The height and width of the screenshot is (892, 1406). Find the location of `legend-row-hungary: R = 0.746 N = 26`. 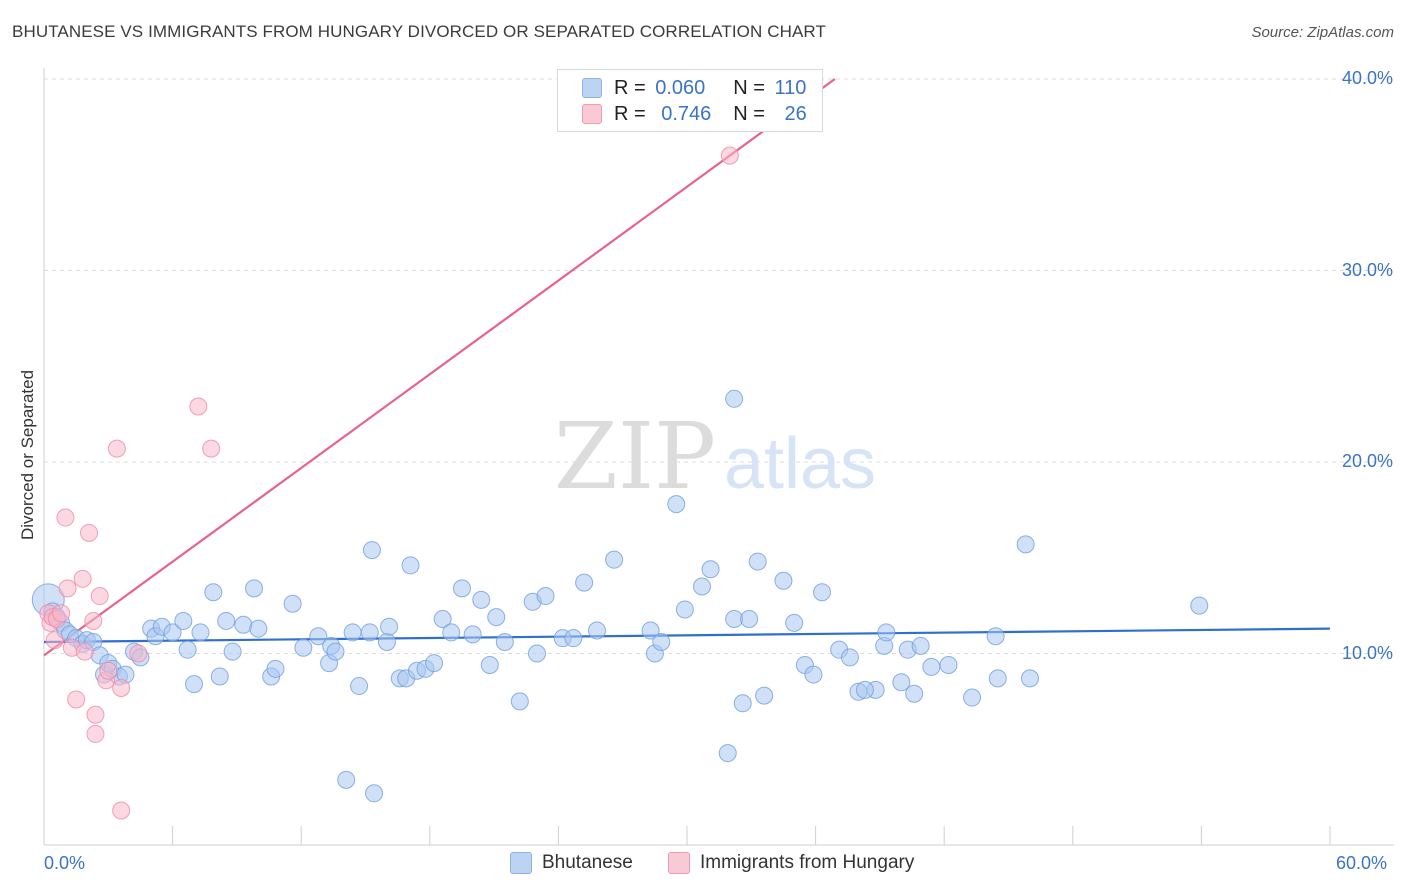

legend-row-hungary: R = 0.746 N = 26 is located at coordinates (694, 114).